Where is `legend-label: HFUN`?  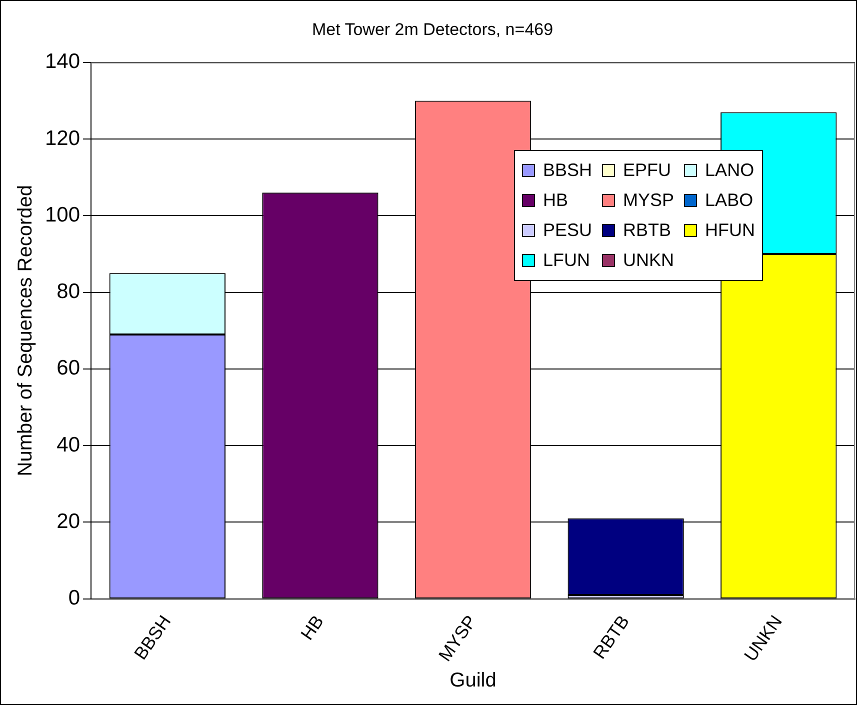 legend-label: HFUN is located at coordinates (730, 231).